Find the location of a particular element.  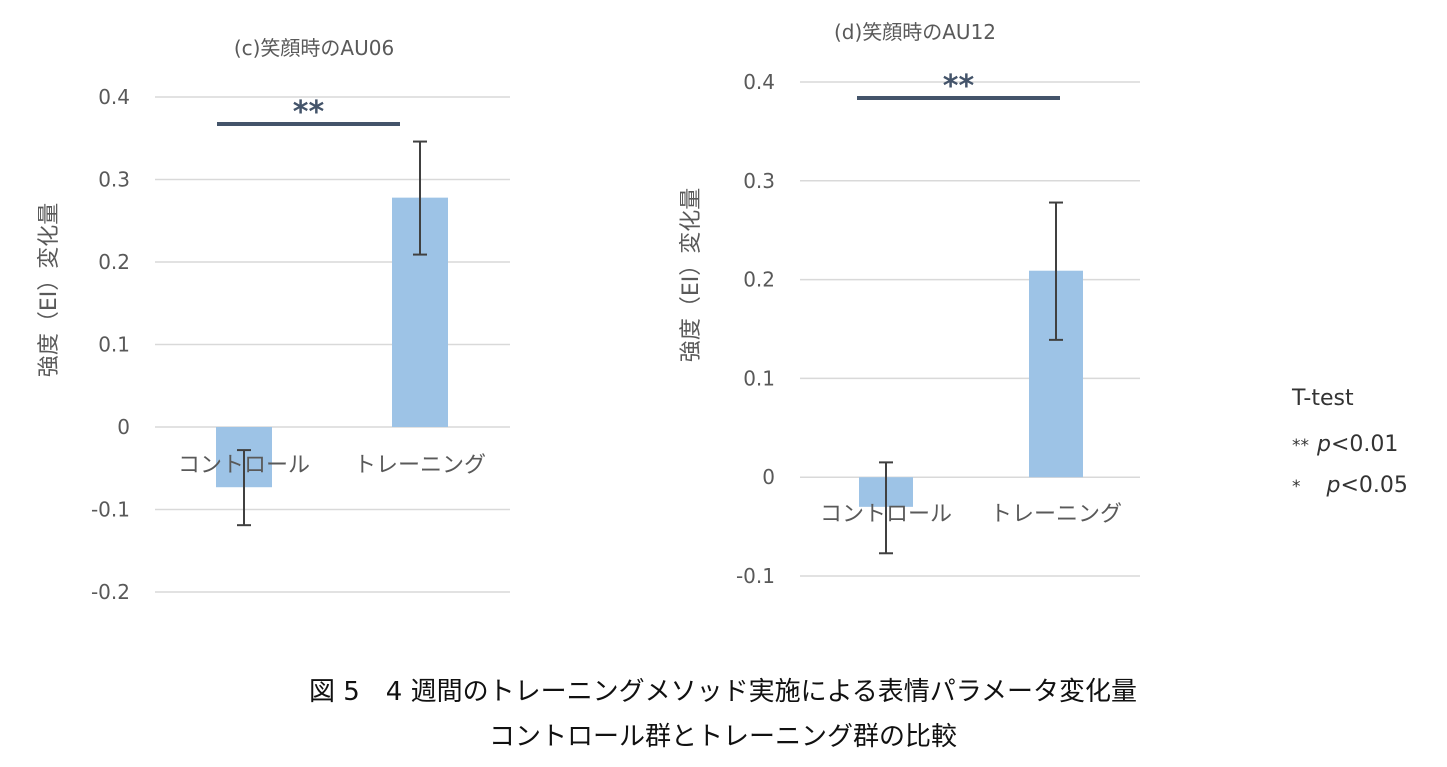

legend-line-1-p: p is located at coordinates (1323, 444).